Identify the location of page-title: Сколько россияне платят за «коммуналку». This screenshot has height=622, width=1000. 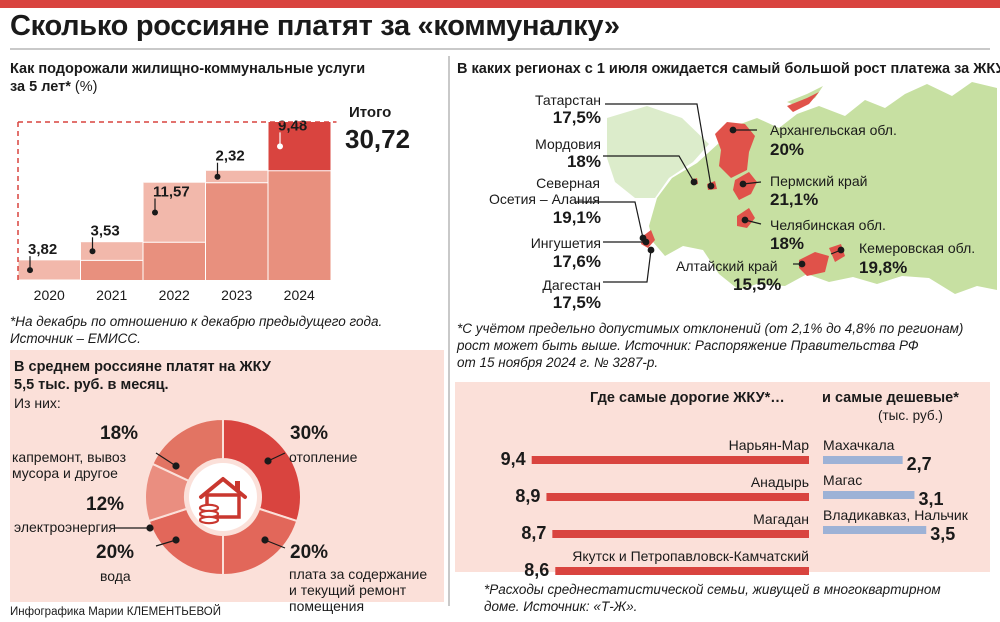
(315, 26).